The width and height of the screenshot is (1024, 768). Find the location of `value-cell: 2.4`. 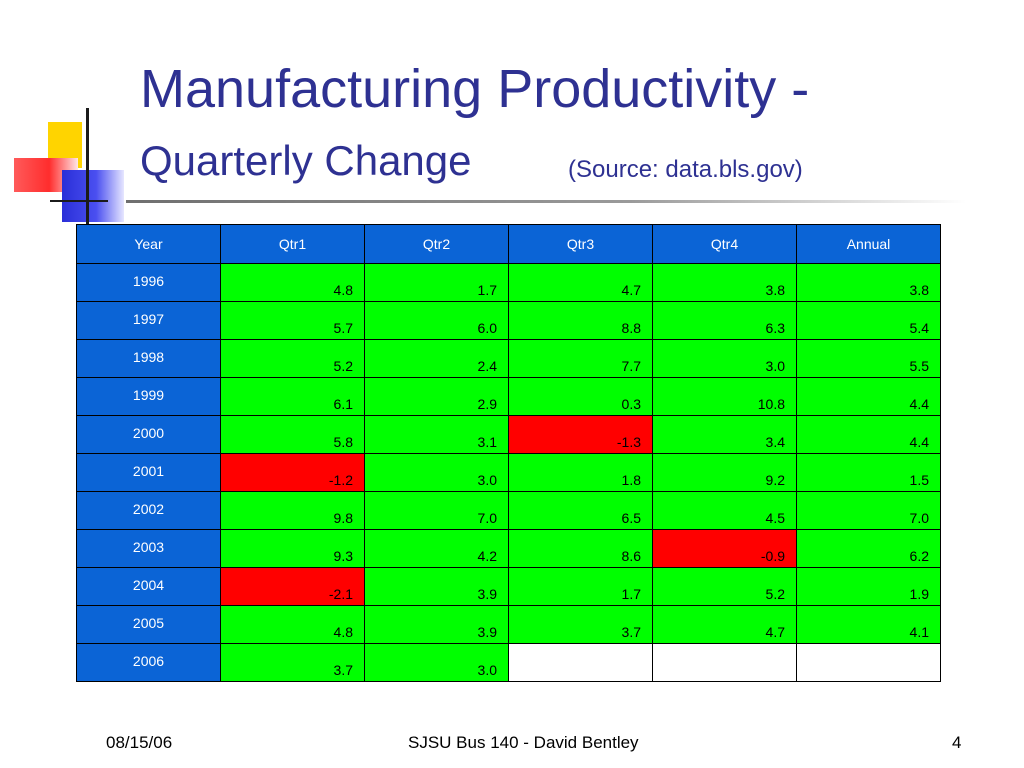

value-cell: 2.4 is located at coordinates (436, 358).